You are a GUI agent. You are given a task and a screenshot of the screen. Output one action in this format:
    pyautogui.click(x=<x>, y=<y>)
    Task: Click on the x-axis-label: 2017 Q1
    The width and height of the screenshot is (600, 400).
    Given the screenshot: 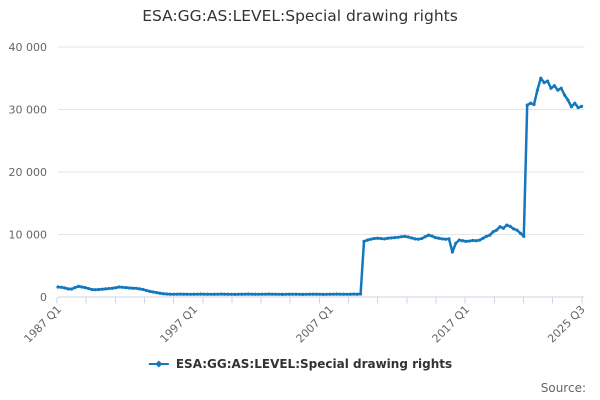 What is the action you would take?
    pyautogui.click(x=451, y=324)
    